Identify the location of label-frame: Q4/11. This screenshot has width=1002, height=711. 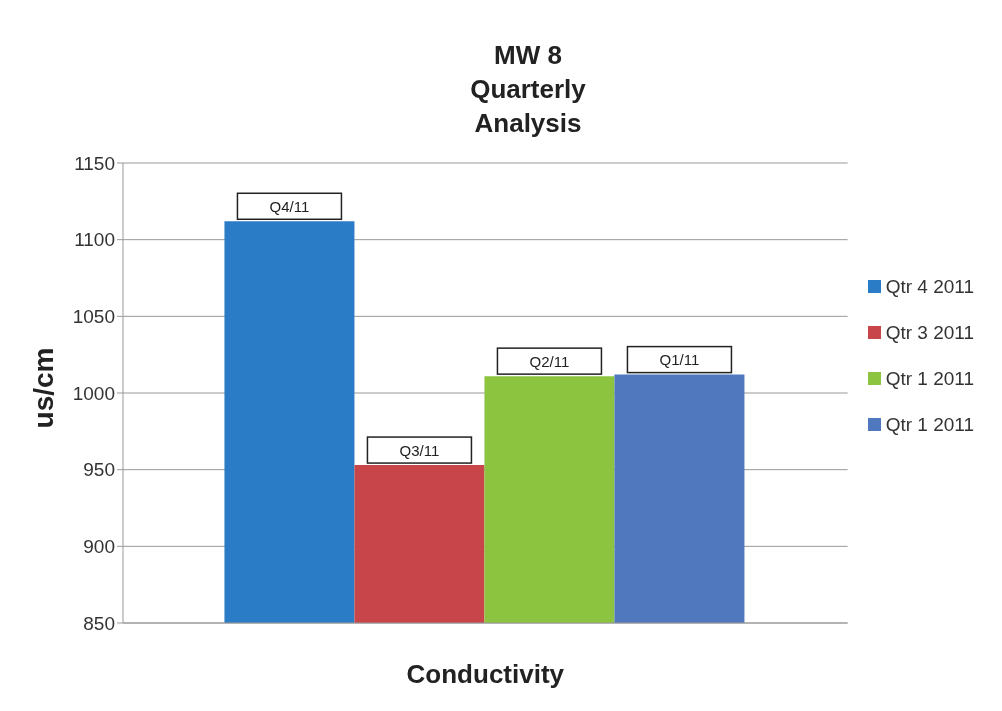
(289, 206).